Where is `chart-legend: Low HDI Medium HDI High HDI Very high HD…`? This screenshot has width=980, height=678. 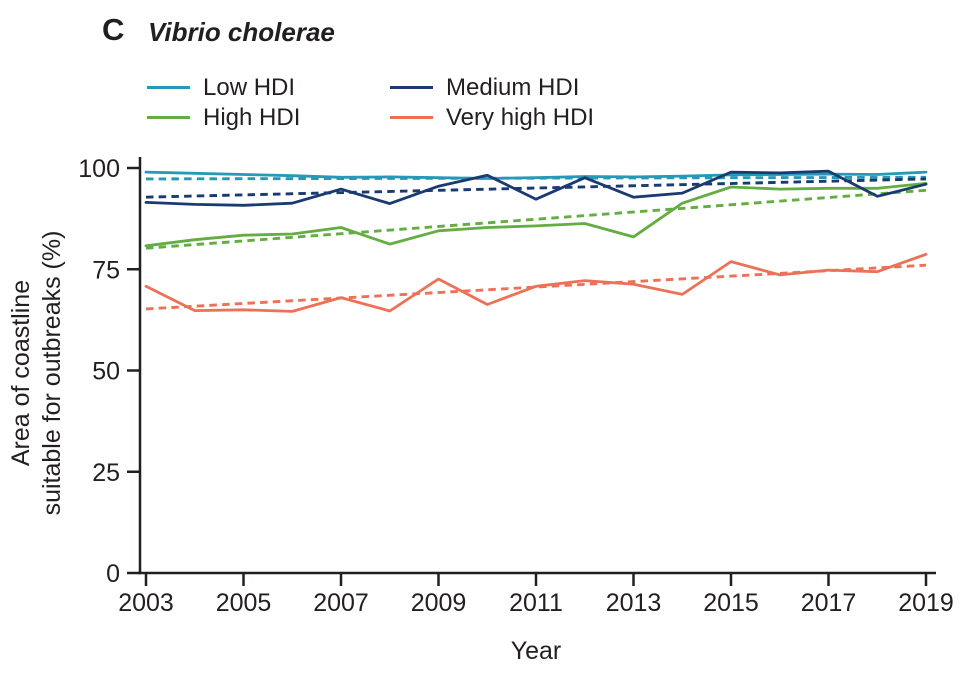 chart-legend: Low HDI Medium HDI High HDI Very high HD… is located at coordinates (370, 102).